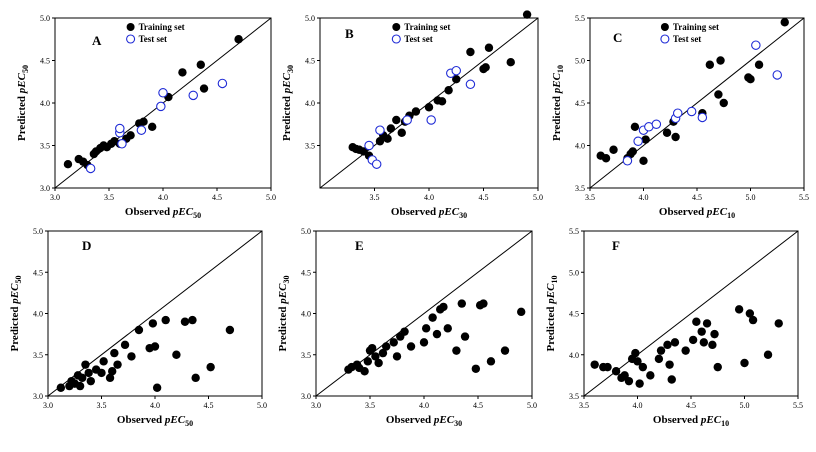 The width and height of the screenshot is (816, 452). I want to click on x-tick-label: 5.0, so click(751, 197).